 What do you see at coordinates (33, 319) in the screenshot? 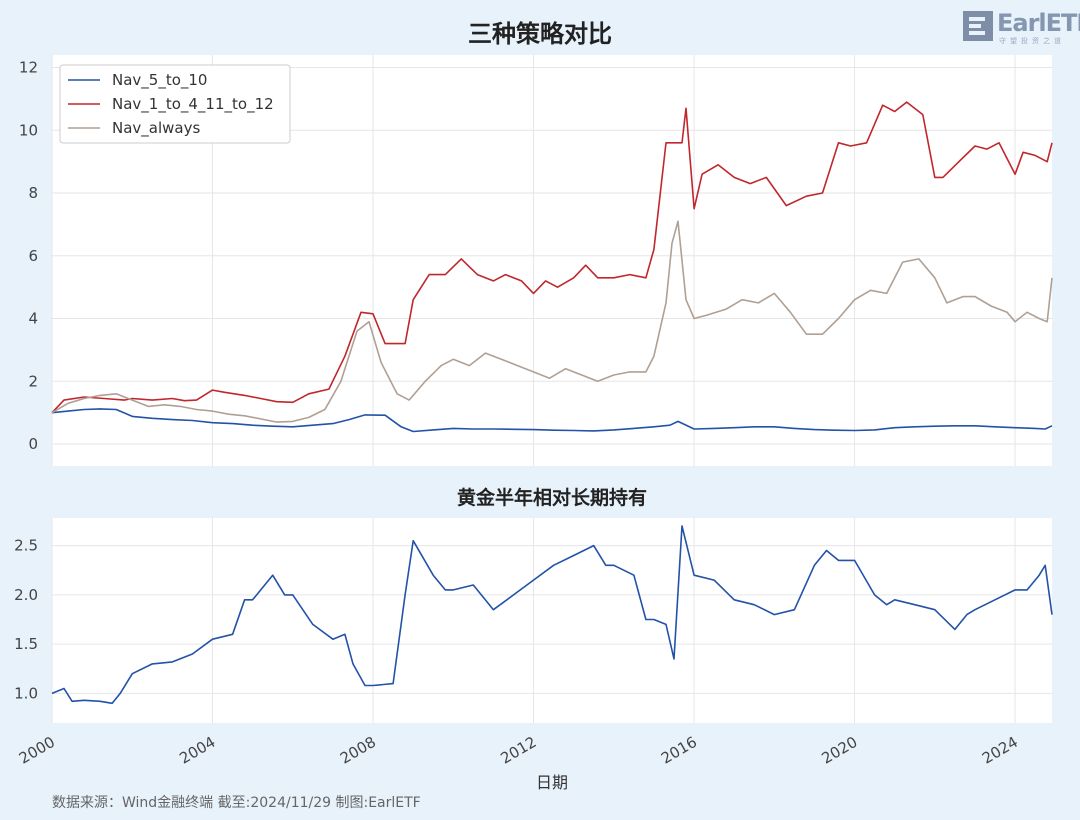
I see `y-tick-label: 4` at bounding box center [33, 319].